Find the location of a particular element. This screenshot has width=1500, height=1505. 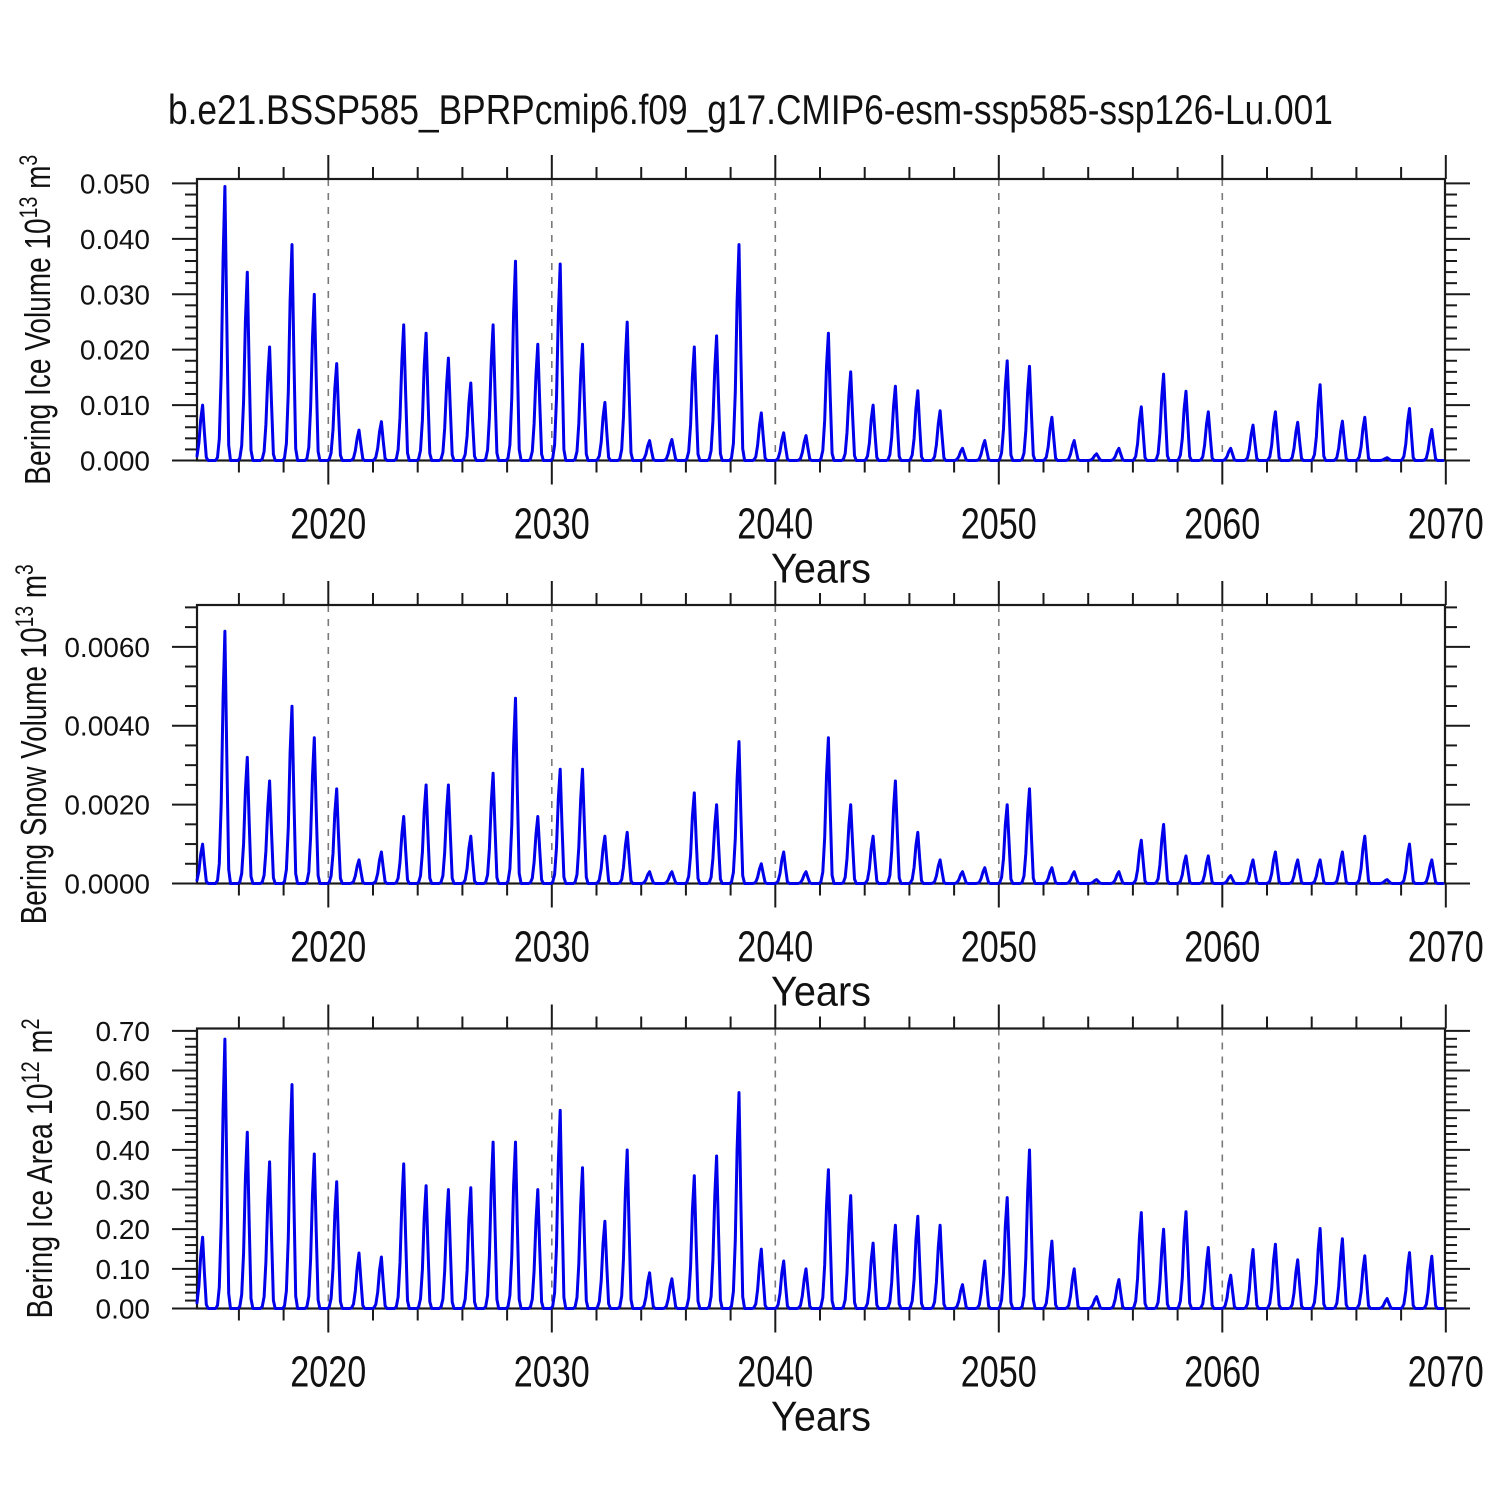

y-axis-title: Bering Ice Volume 1013​ m3​ is located at coordinates (36, 320).